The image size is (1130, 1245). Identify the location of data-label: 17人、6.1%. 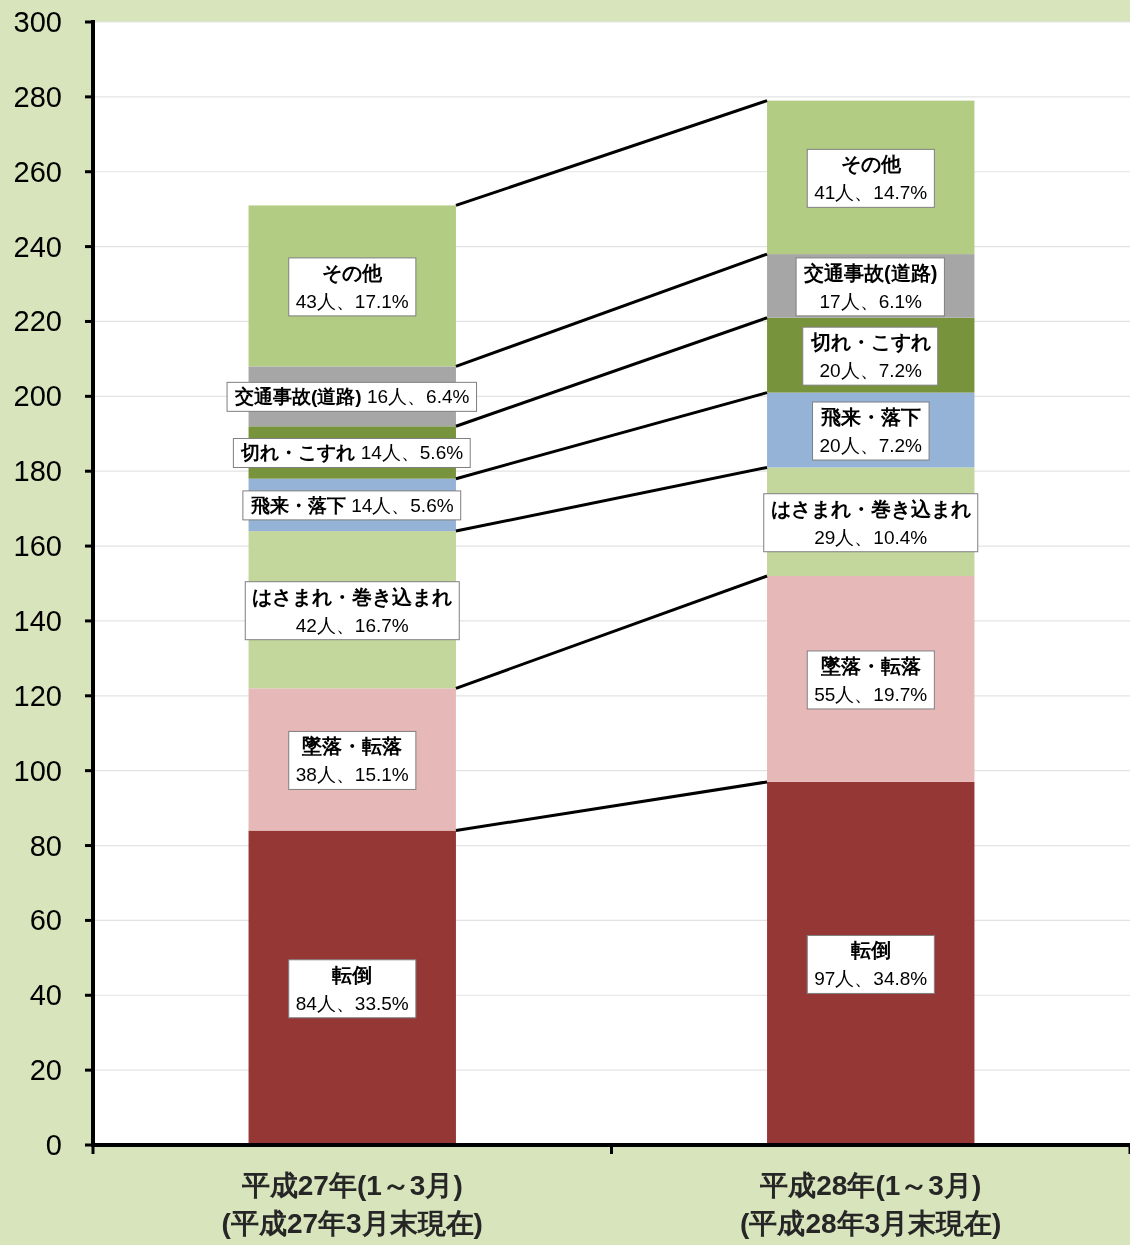
(871, 301).